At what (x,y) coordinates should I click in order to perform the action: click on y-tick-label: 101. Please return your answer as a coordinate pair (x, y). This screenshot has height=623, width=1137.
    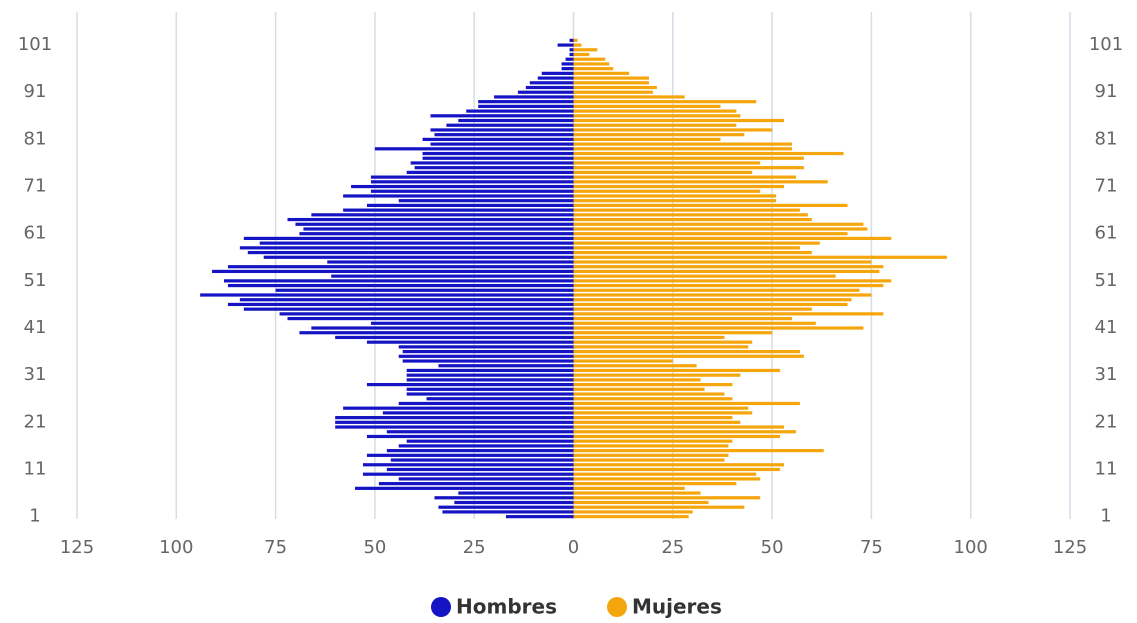
    Looking at the image, I should click on (35, 44).